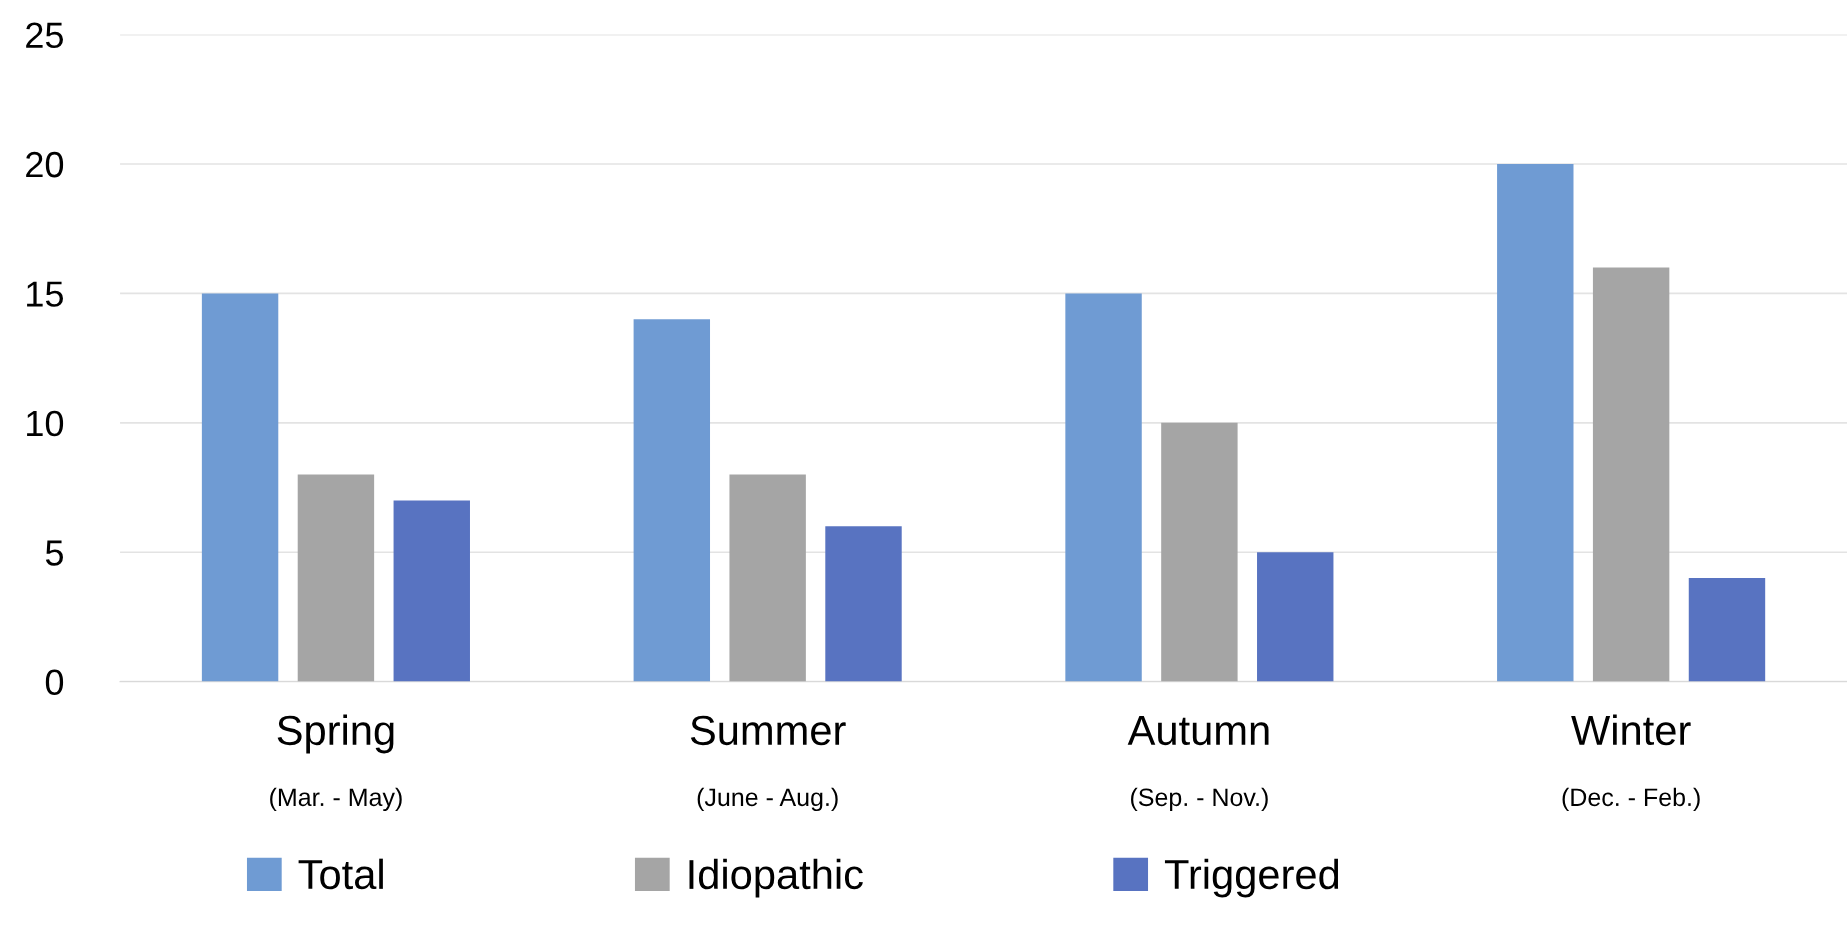 The image size is (1847, 935). What do you see at coordinates (336, 763) in the screenshot?
I see `x-tick-label: Spring (Mar. - May)` at bounding box center [336, 763].